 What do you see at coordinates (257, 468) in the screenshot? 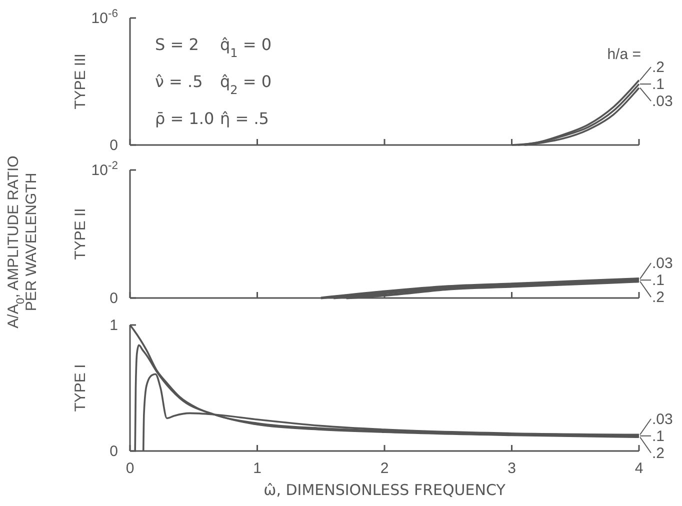
I see `x-tick-label: 1` at bounding box center [257, 468].